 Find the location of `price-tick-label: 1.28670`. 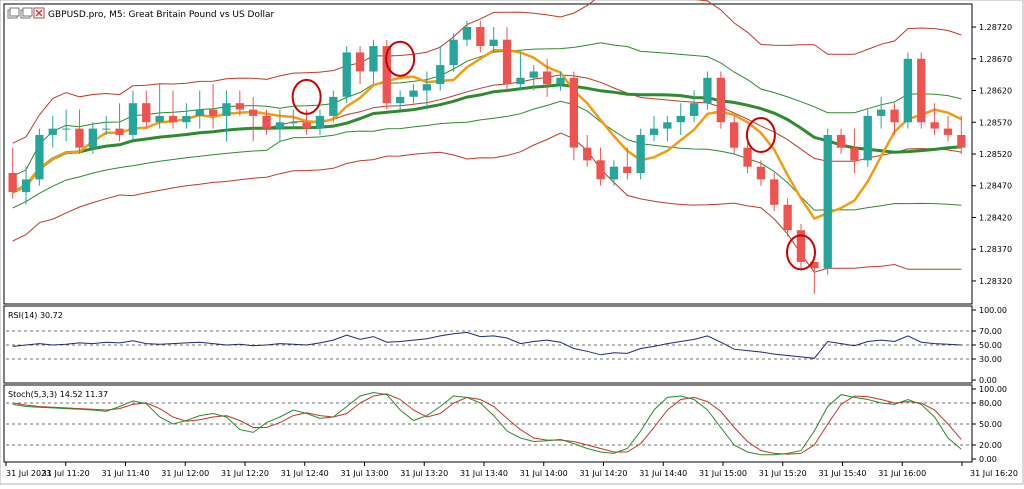

price-tick-label: 1.28670 is located at coordinates (995, 59).